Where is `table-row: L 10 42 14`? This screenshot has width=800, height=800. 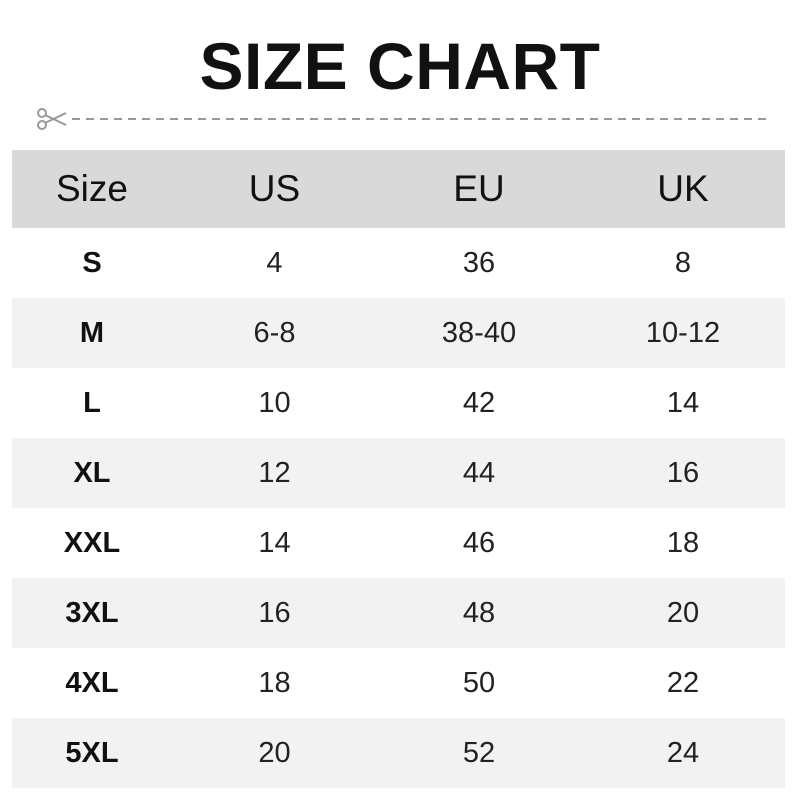
table-row: L 10 42 14 is located at coordinates (398, 403).